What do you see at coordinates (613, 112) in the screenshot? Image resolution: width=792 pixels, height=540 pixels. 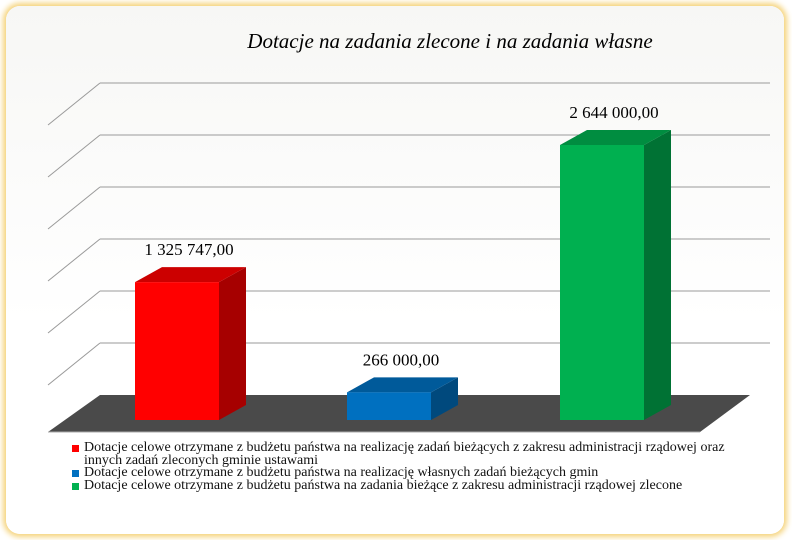 I see `value-label: 2 644 000,00` at bounding box center [613, 112].